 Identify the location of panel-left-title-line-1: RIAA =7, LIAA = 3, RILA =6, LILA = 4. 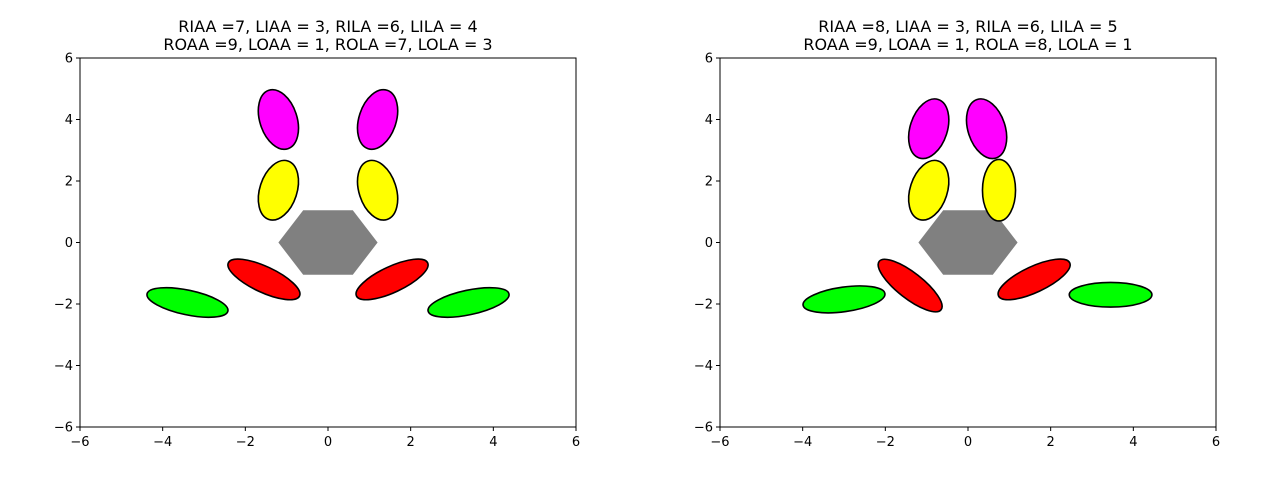
(327, 26).